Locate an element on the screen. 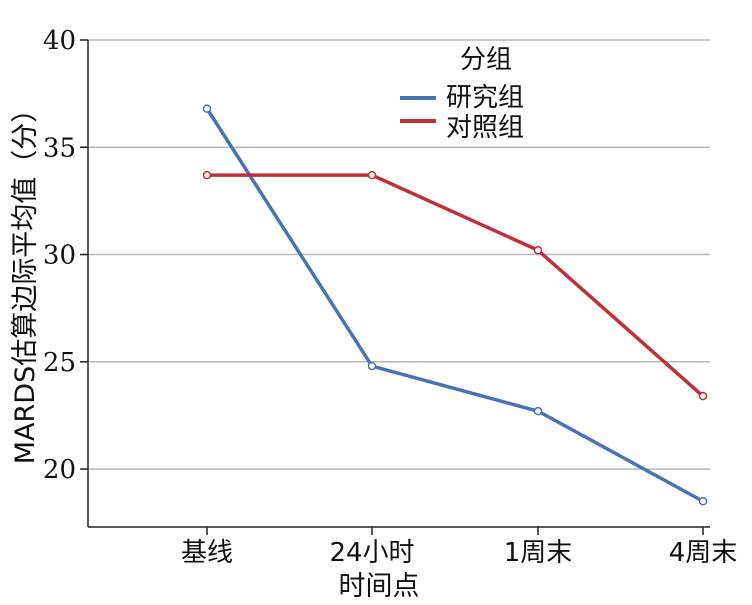 The height and width of the screenshot is (605, 752). legend-label-对照组: 对照组 is located at coordinates (485, 128).